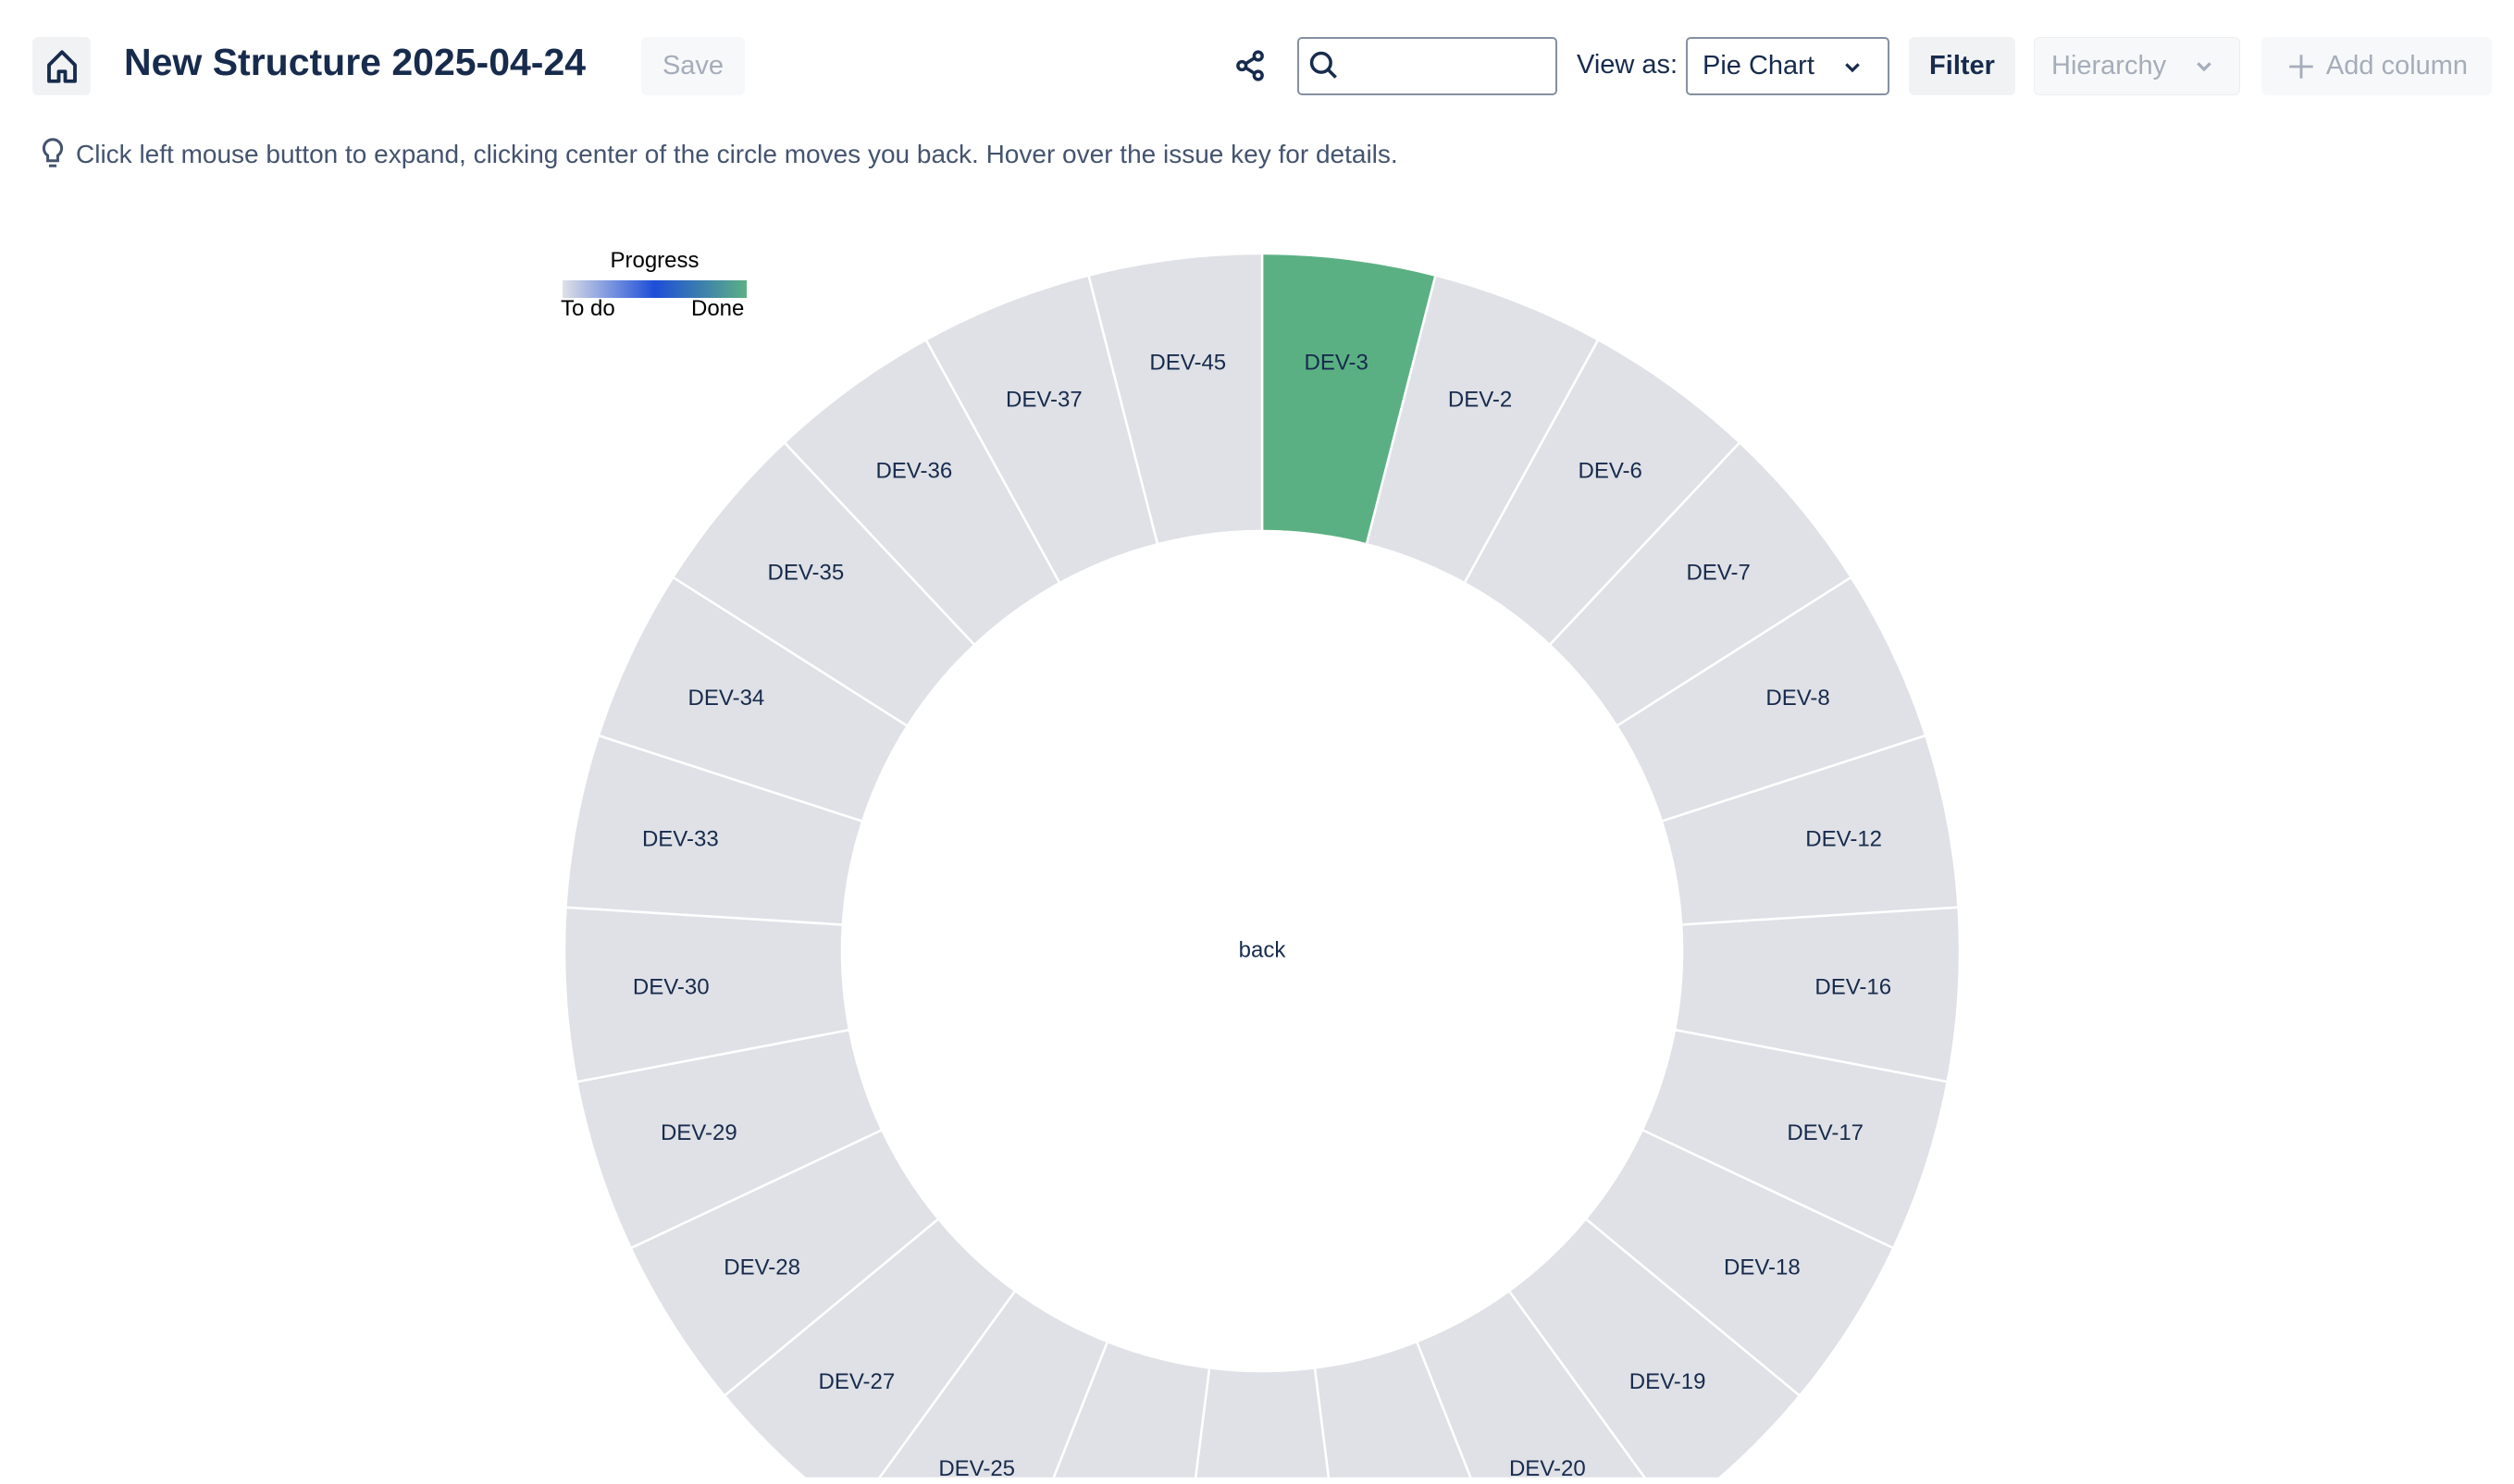  Describe the element at coordinates (672, 988) in the screenshot. I see `segment-label: DEV-30` at that location.